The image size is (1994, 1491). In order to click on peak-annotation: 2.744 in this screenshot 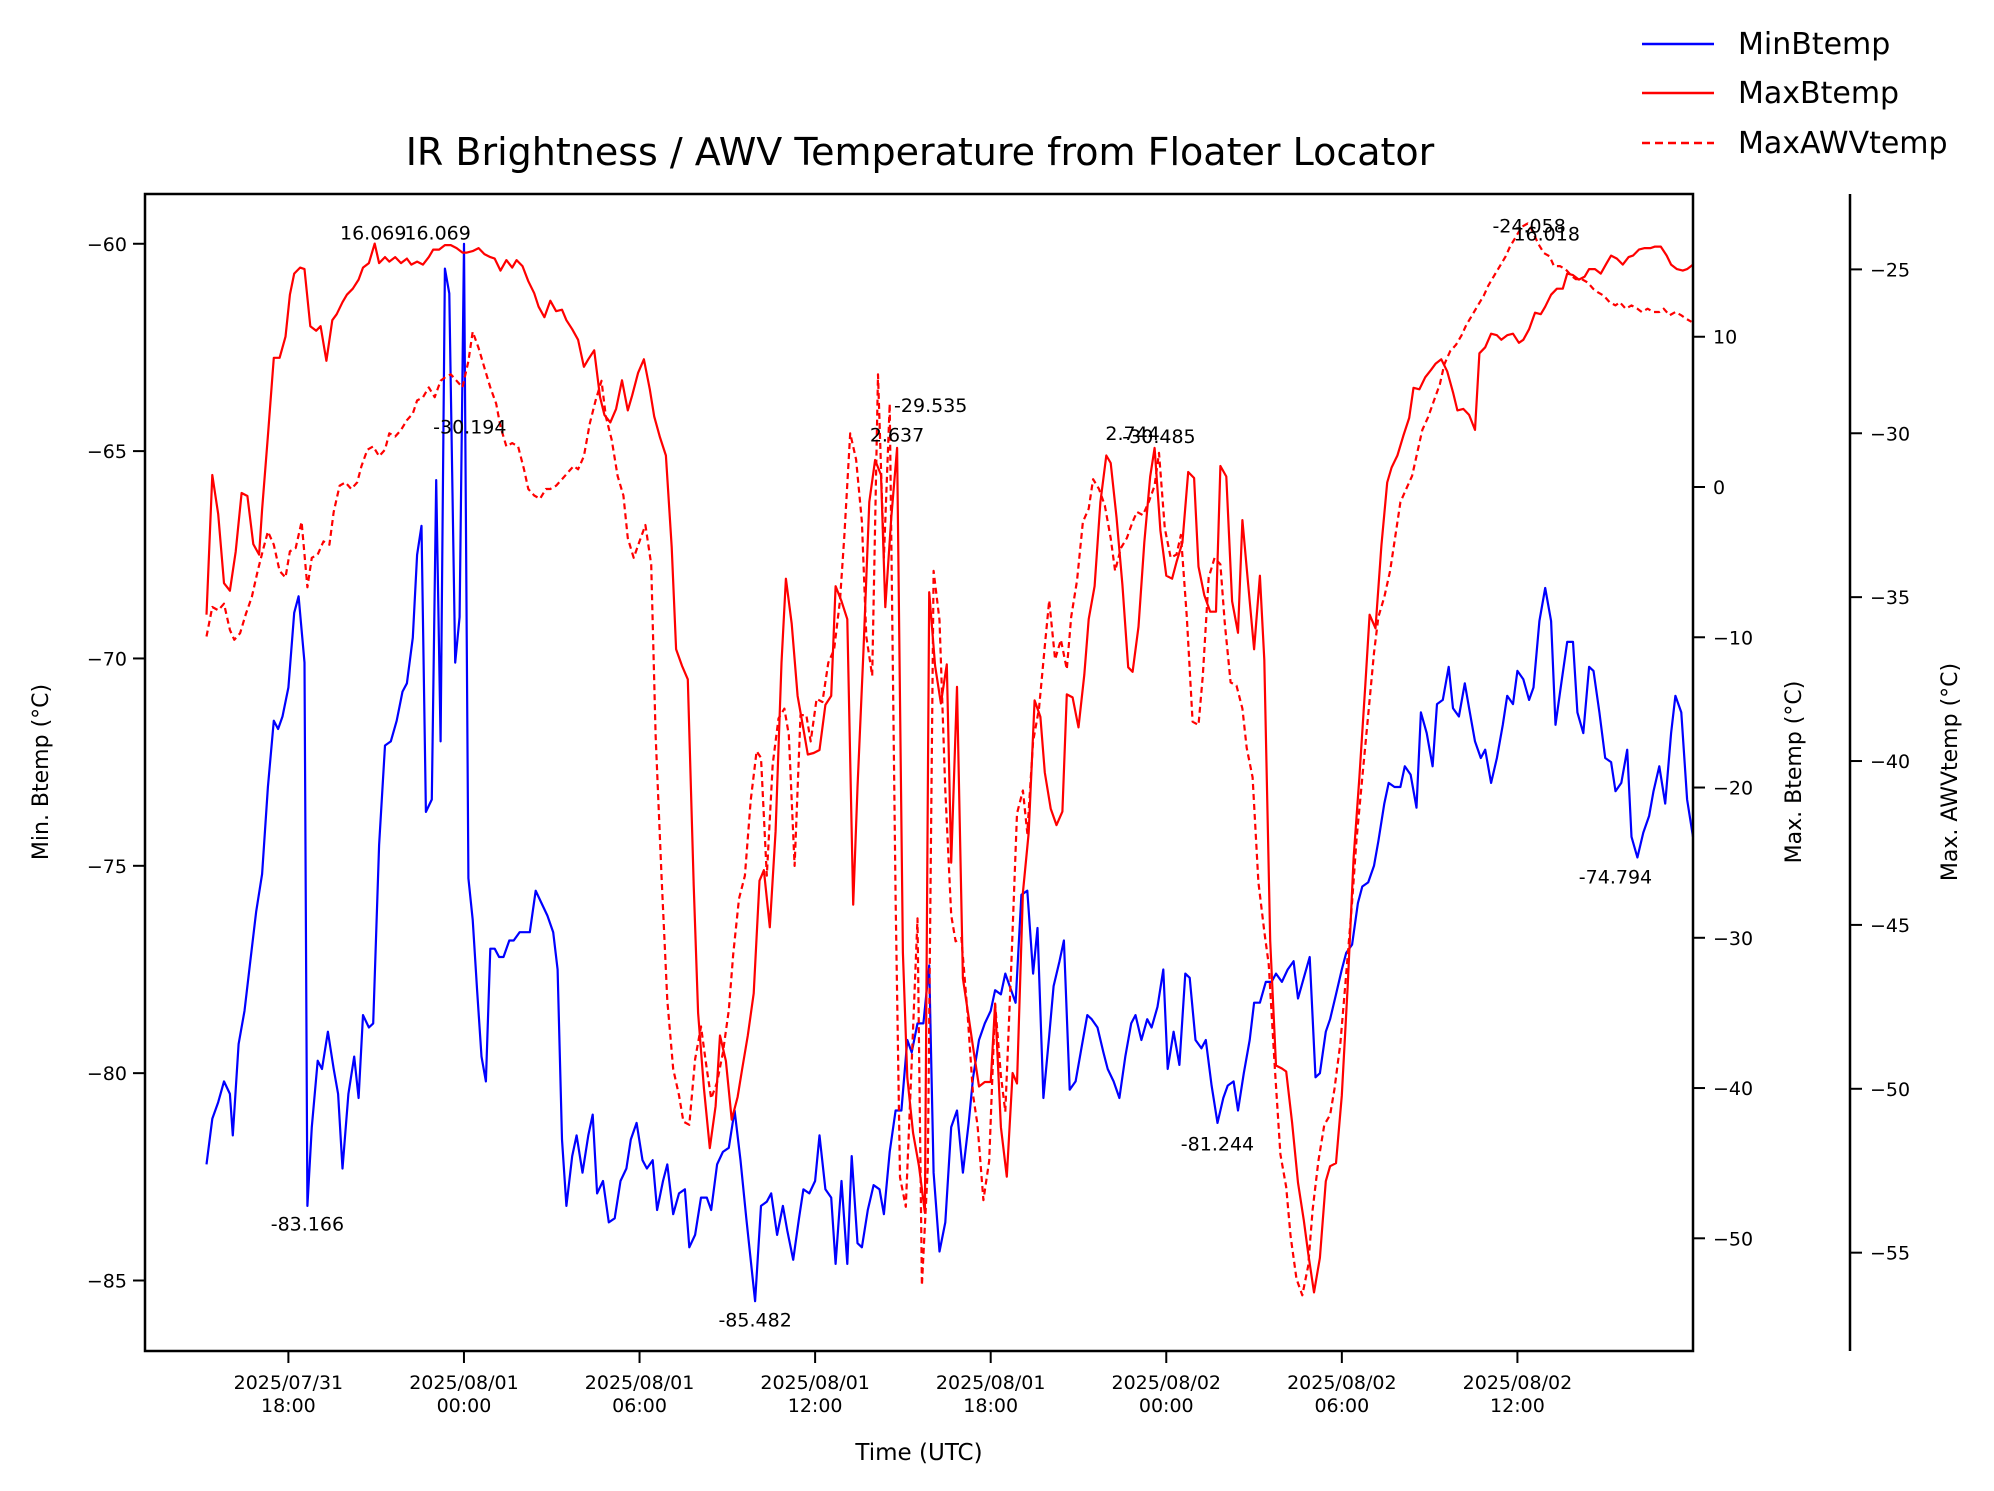, I will do `click(1132, 434)`.